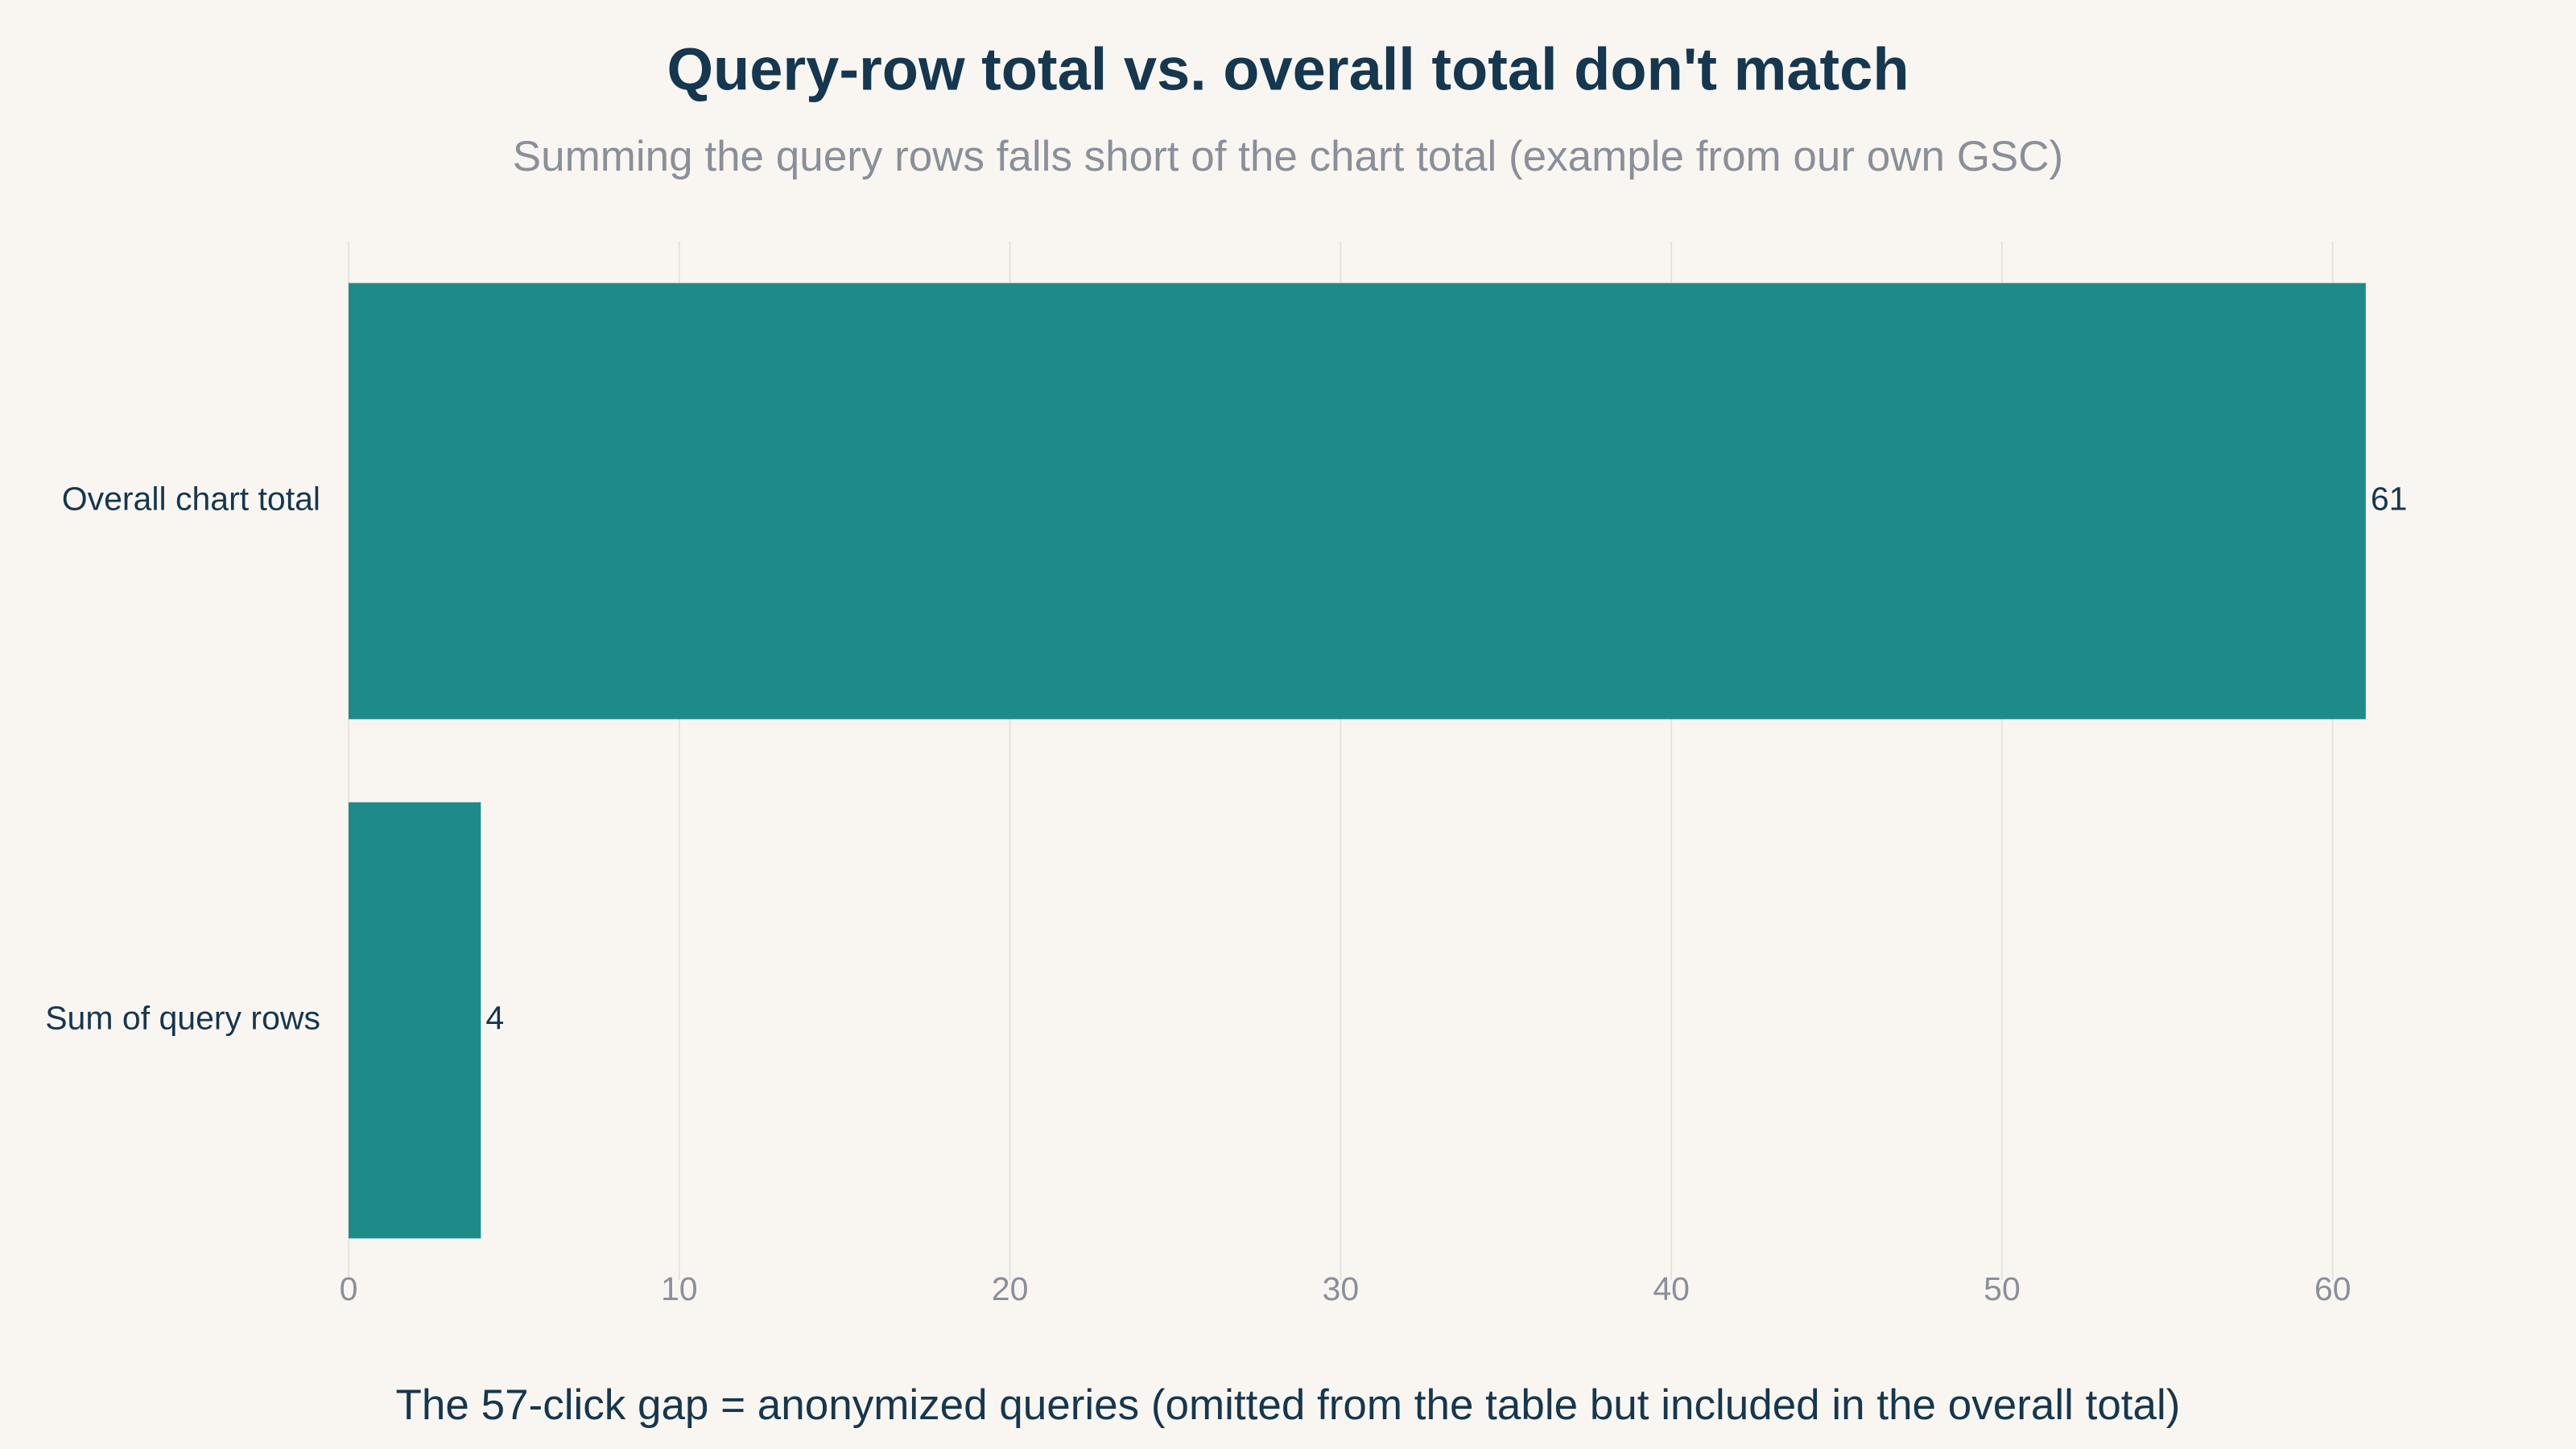 This screenshot has width=2576, height=1449. What do you see at coordinates (2332, 1288) in the screenshot?
I see `x-tick-label: 60` at bounding box center [2332, 1288].